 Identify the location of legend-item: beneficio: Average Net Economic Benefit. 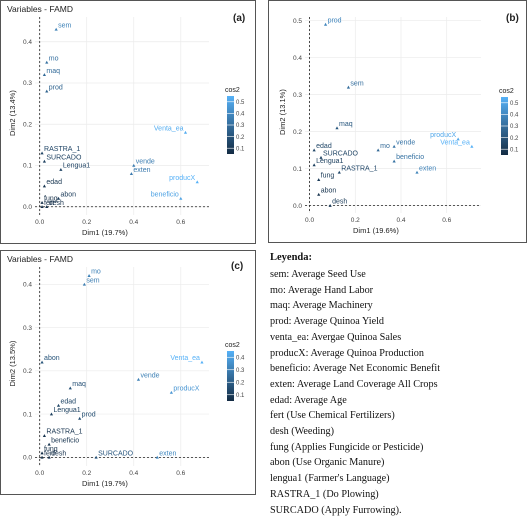
(355, 369).